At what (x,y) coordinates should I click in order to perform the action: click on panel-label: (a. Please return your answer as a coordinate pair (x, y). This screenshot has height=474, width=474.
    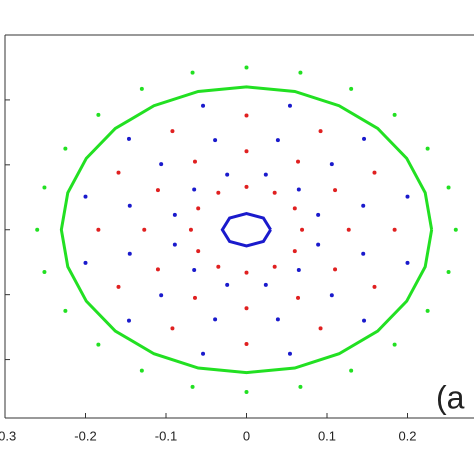
    Looking at the image, I should click on (450, 397).